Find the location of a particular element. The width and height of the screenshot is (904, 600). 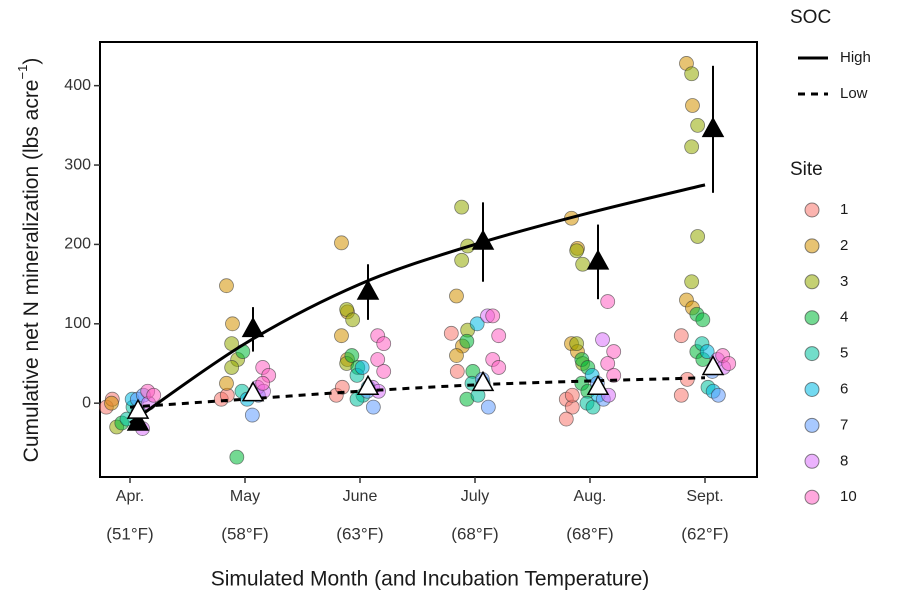

x-tick-label: Sept. is located at coordinates (704, 496).